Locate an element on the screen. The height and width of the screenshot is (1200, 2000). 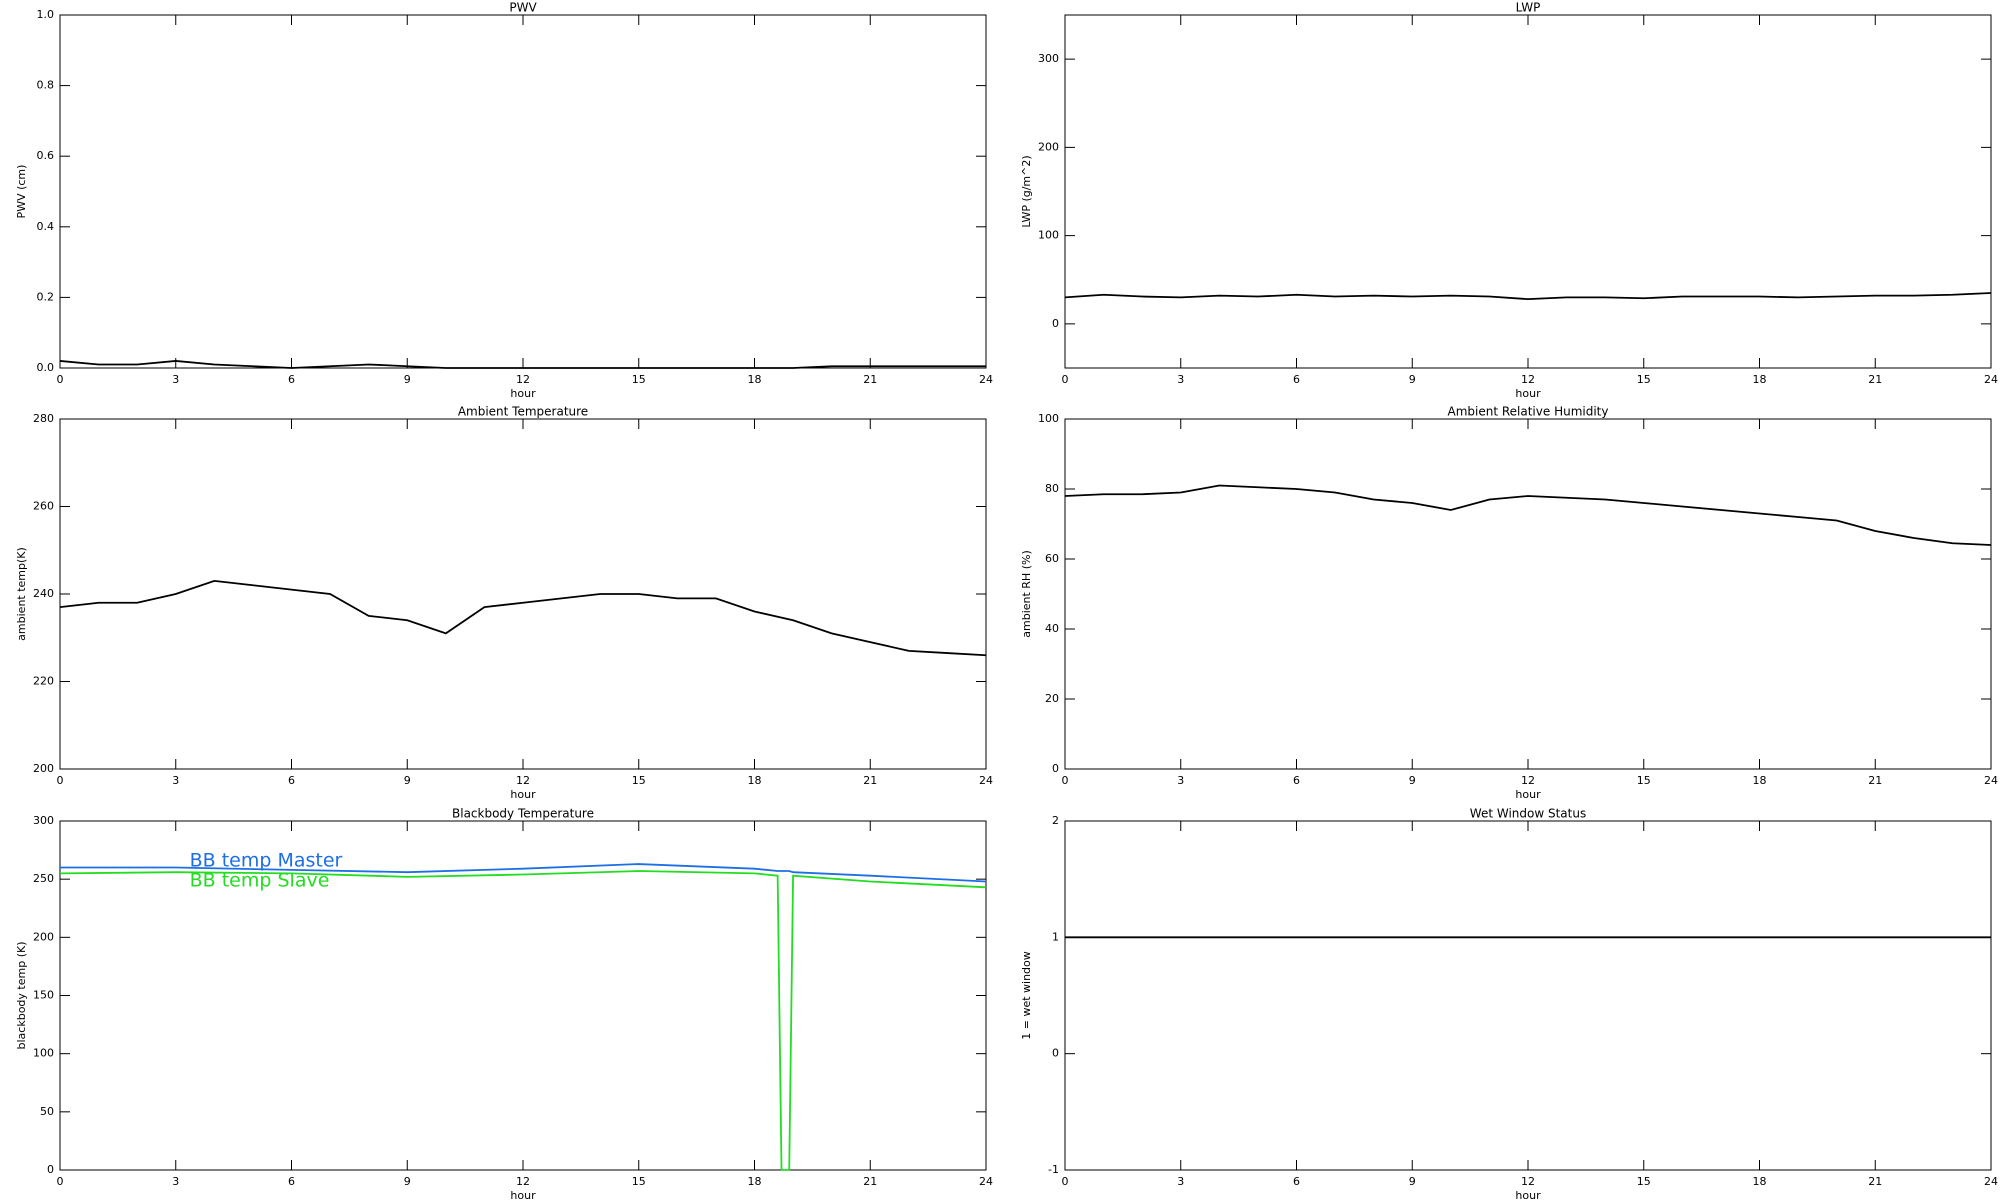
y-tick-label: 260 is located at coordinates (43, 506).